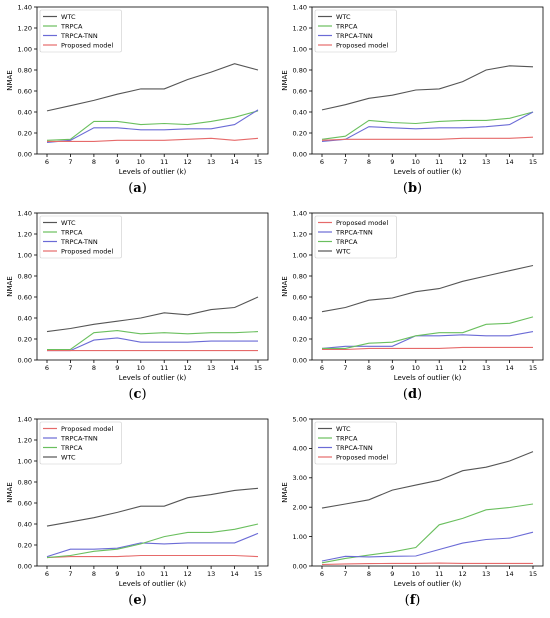 The image size is (550, 618). I want to click on y-axis-label-a: NMAE, so click(10, 80).